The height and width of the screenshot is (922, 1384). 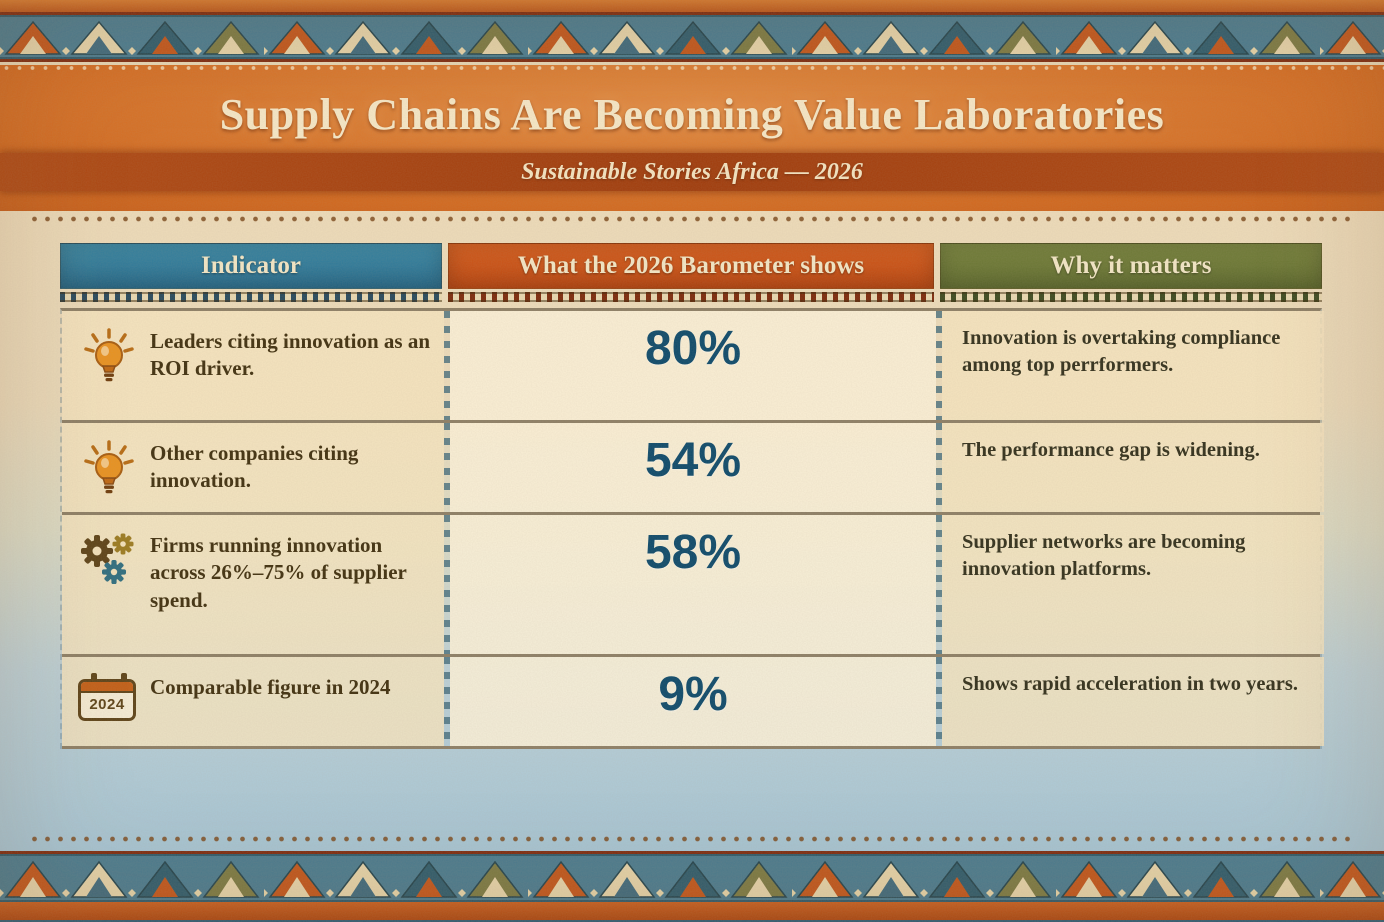 What do you see at coordinates (253, 701) in the screenshot?
I see `indicator-cell: 2024 Comparable figure in 2024` at bounding box center [253, 701].